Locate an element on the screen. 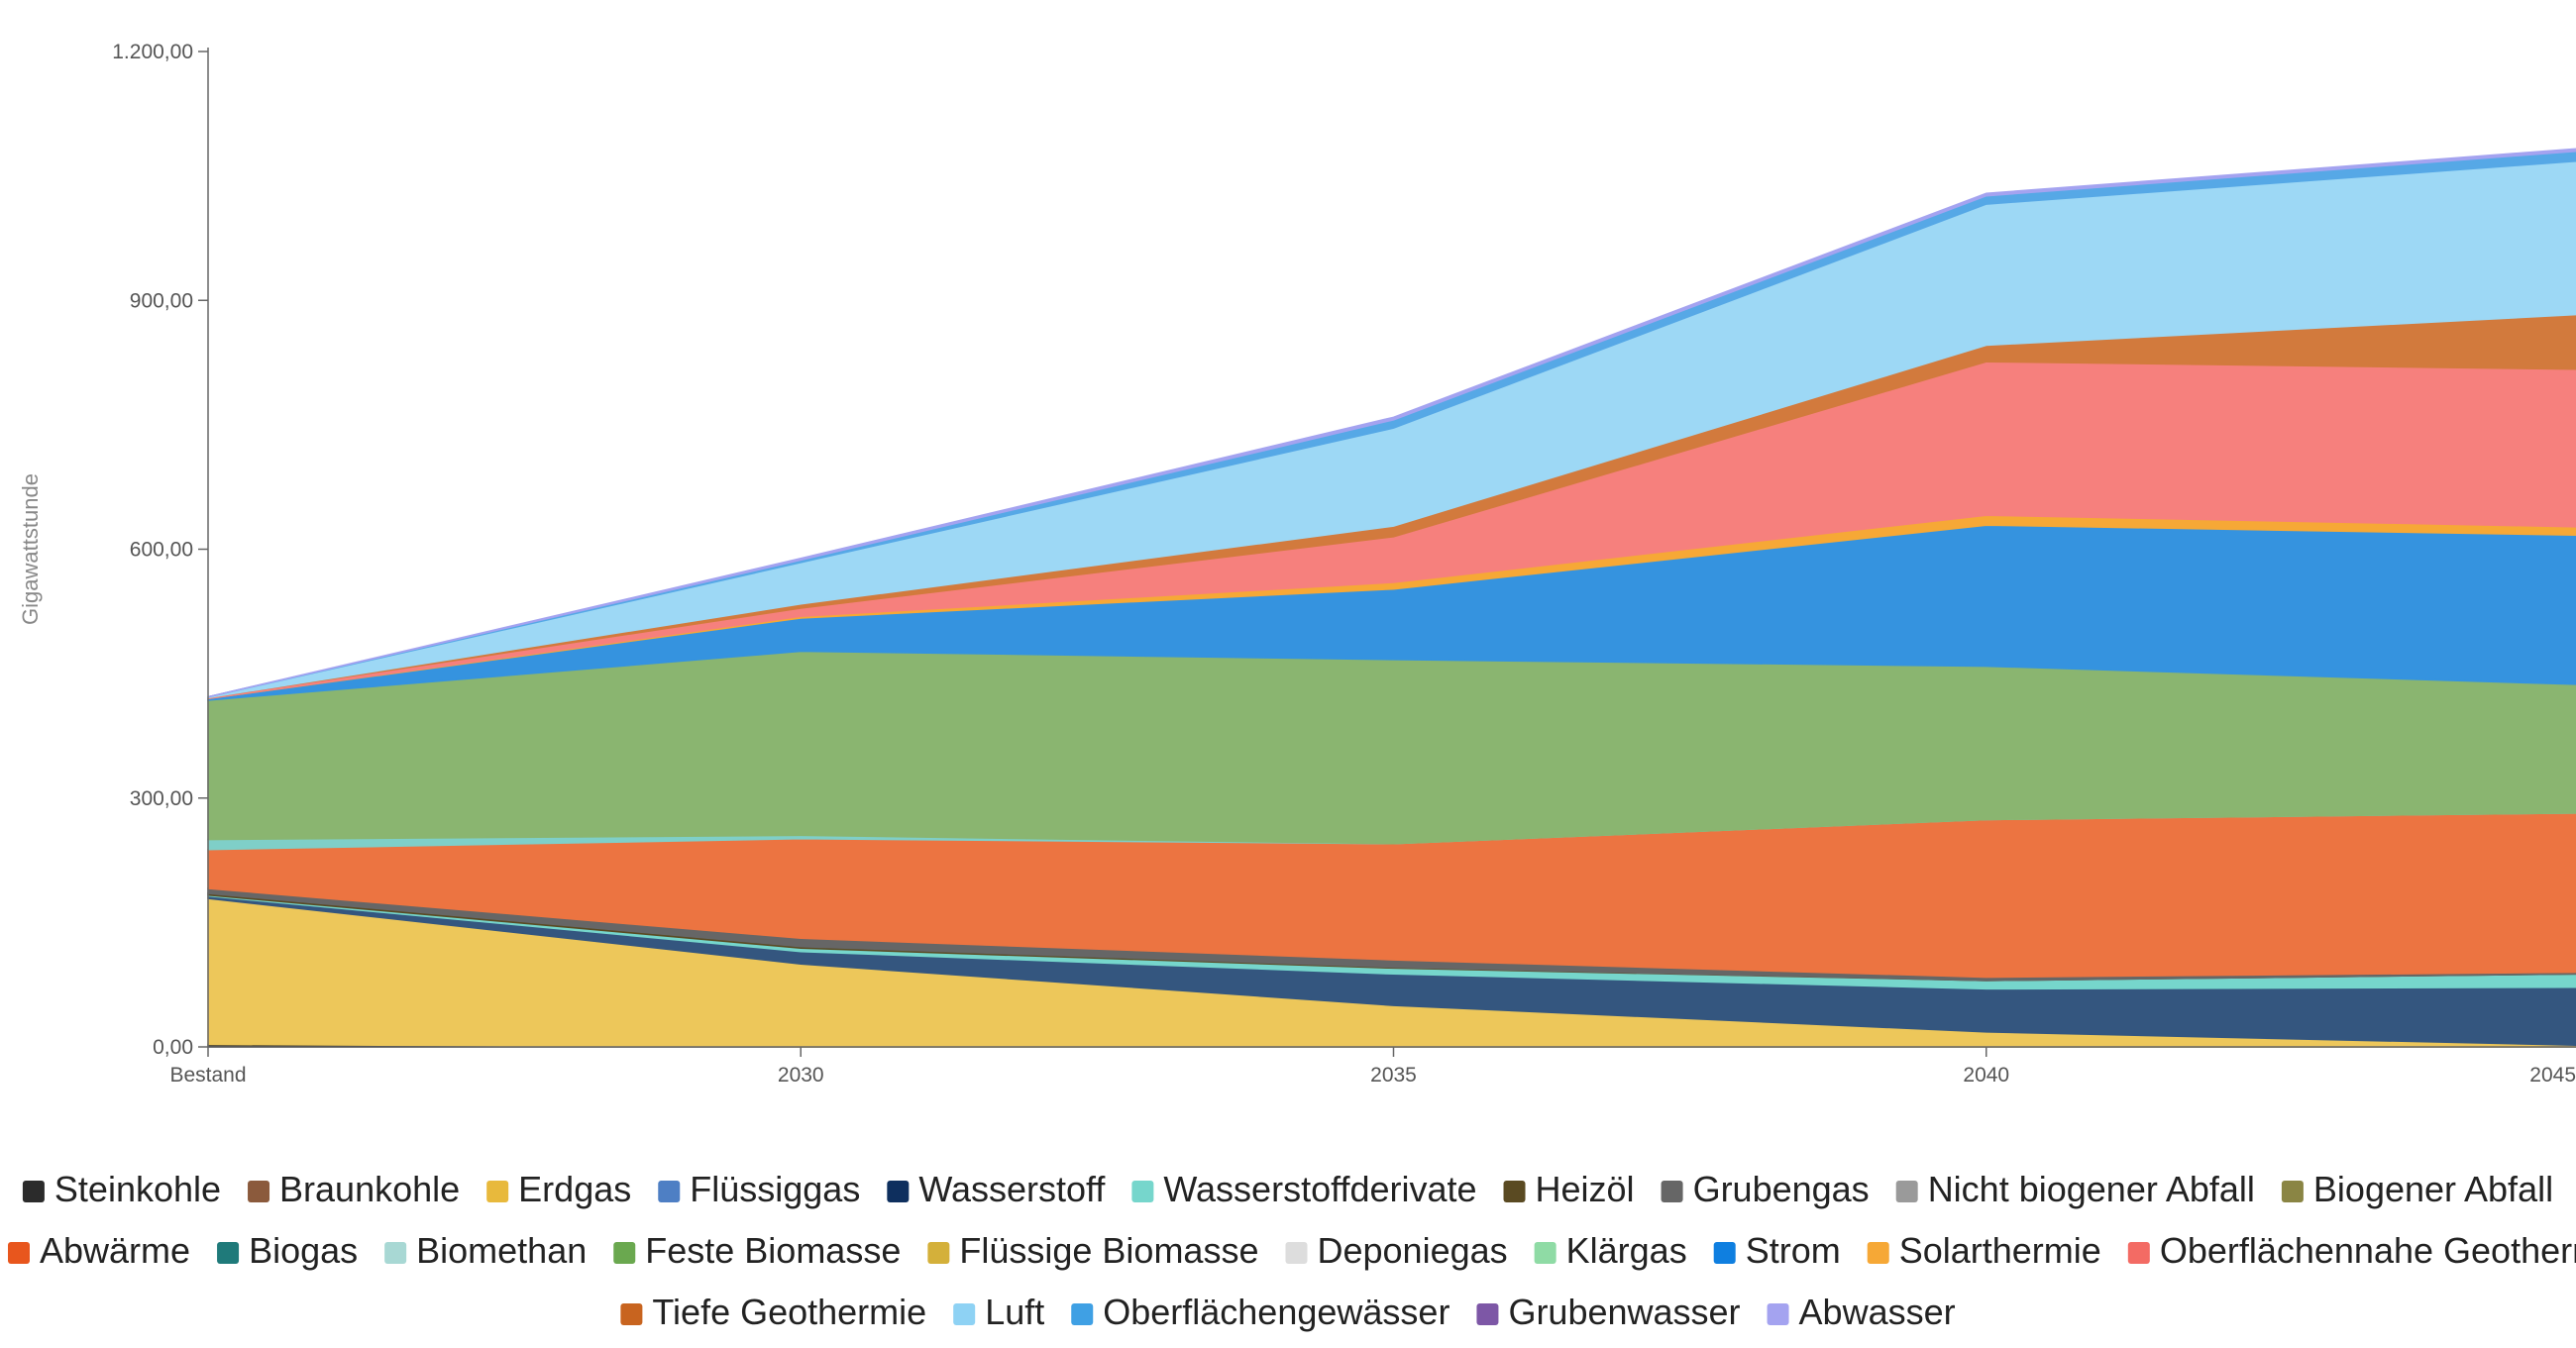 Image resolution: width=2576 pixels, height=1348 pixels. legend-item-oberflaechengewaesser: Oberflächengewässer is located at coordinates (1260, 1312).